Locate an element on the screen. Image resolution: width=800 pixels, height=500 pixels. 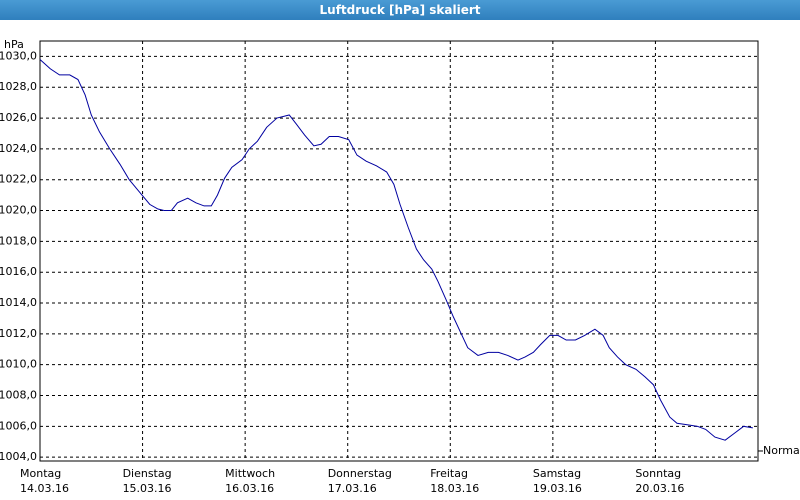
x-tick-label: Dienstag 15.03.16 is located at coordinates (147, 481).